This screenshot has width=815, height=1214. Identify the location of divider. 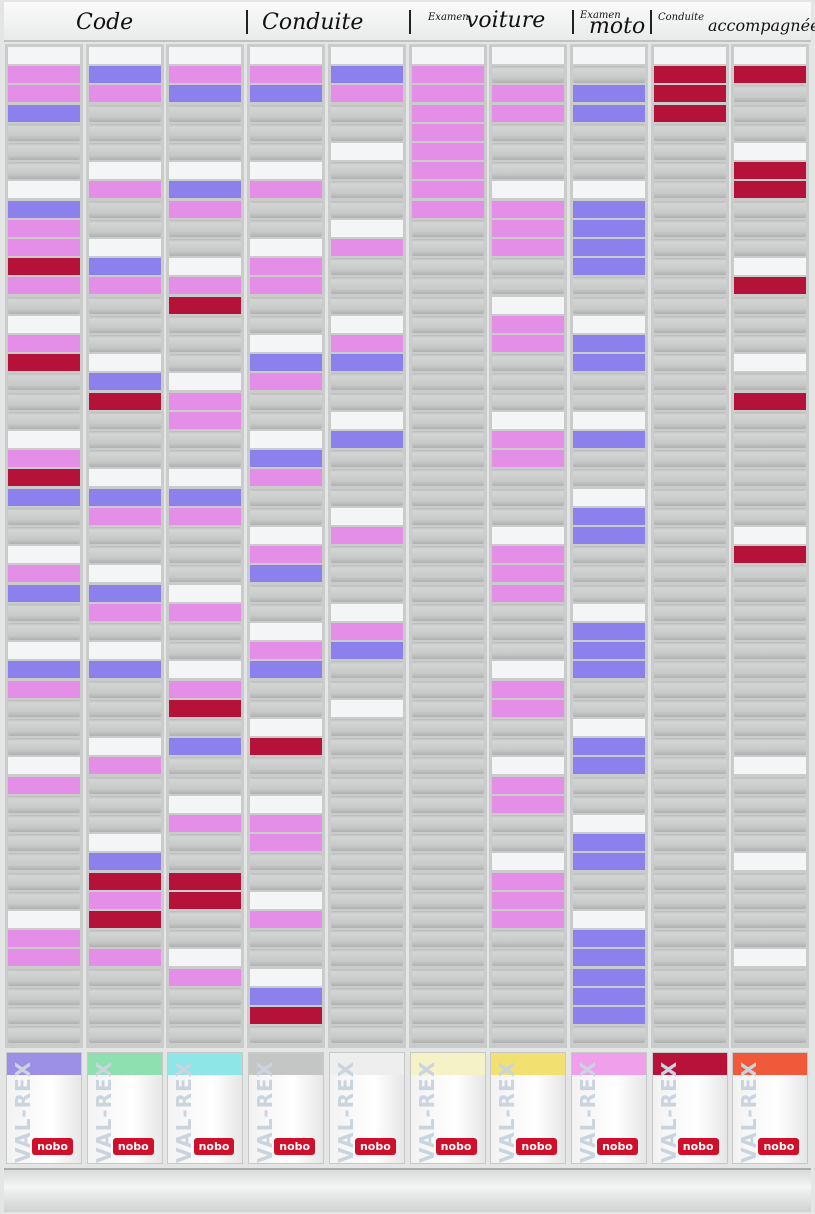
(247, 22).